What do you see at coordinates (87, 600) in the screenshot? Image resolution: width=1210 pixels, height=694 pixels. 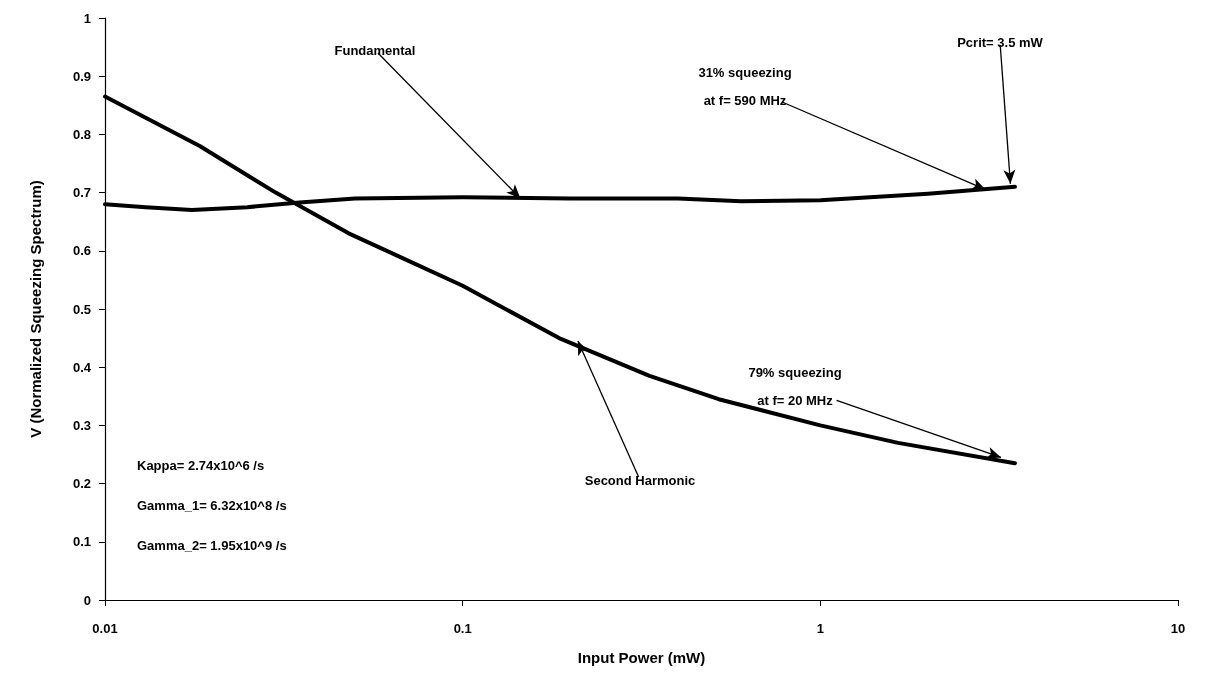 I see `y-tick-label: 0` at bounding box center [87, 600].